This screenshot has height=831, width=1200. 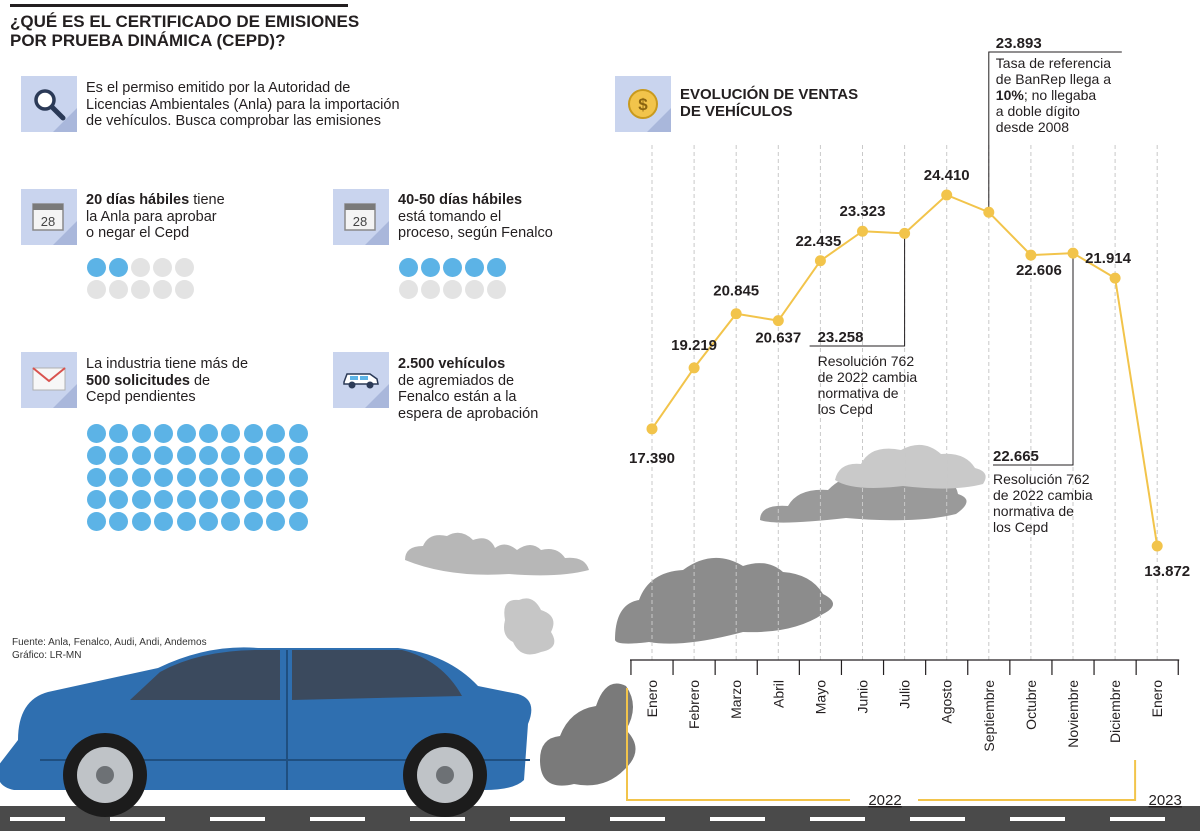 I want to click on annotation-rest: ; no llegaba, so click(x=1060, y=95).